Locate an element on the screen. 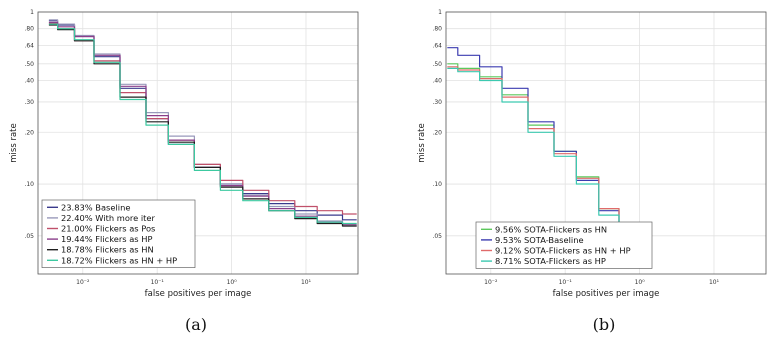 The height and width of the screenshot is (343, 773). legend-entry: 8.71% SOTA-Flickers as HP is located at coordinates (550, 261).